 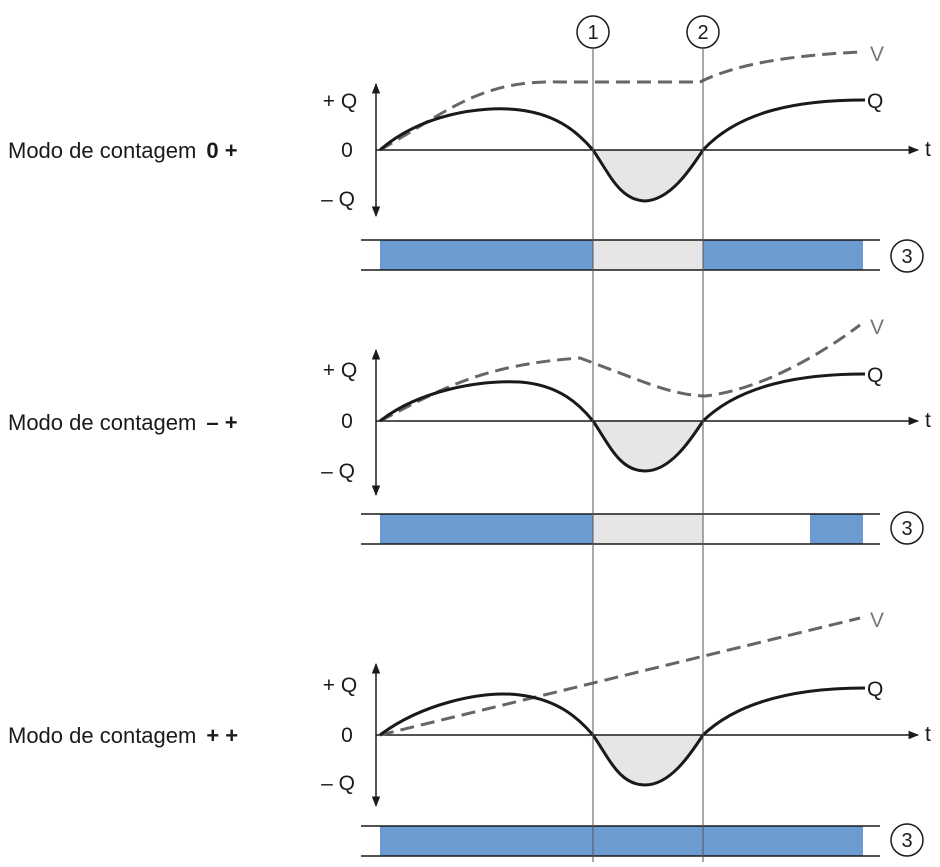 I want to click on marker-2: 2, so click(x=703, y=32).